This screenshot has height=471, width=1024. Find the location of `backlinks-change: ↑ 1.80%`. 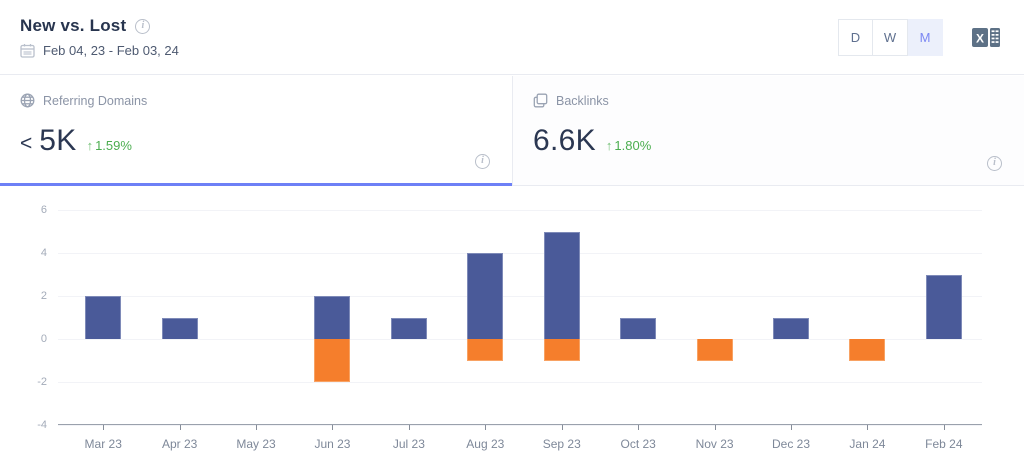

backlinks-change: ↑ 1.80% is located at coordinates (628, 145).